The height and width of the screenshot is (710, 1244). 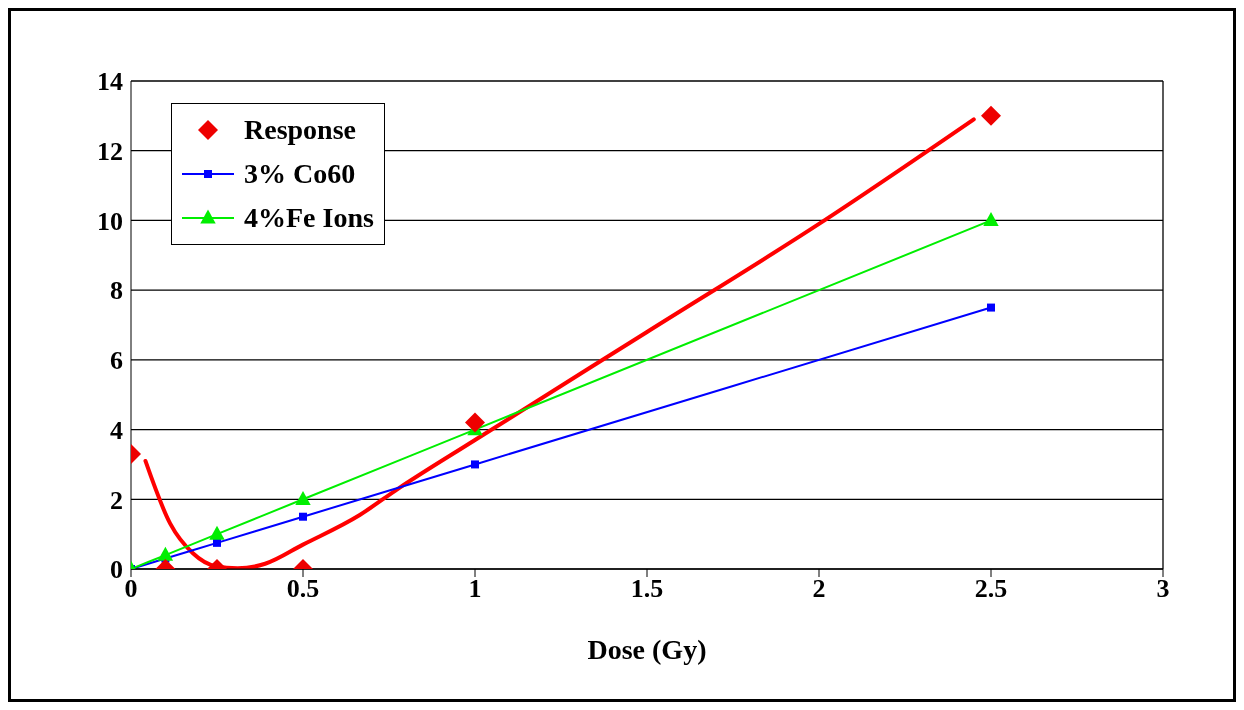 What do you see at coordinates (110, 82) in the screenshot?
I see `y-tick-label: 14` at bounding box center [110, 82].